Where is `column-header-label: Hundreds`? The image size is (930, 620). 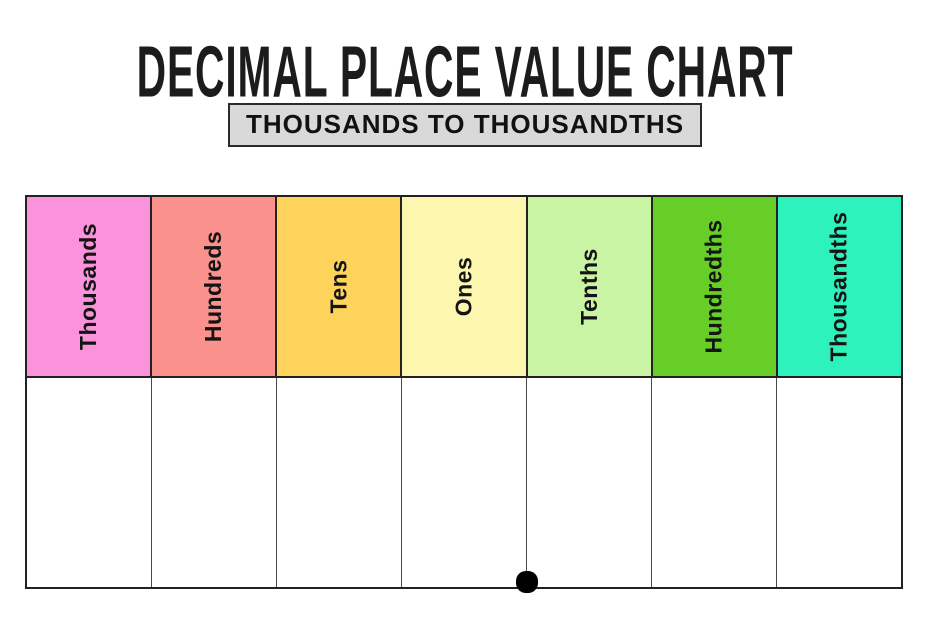 column-header-label: Hundreds is located at coordinates (213, 286).